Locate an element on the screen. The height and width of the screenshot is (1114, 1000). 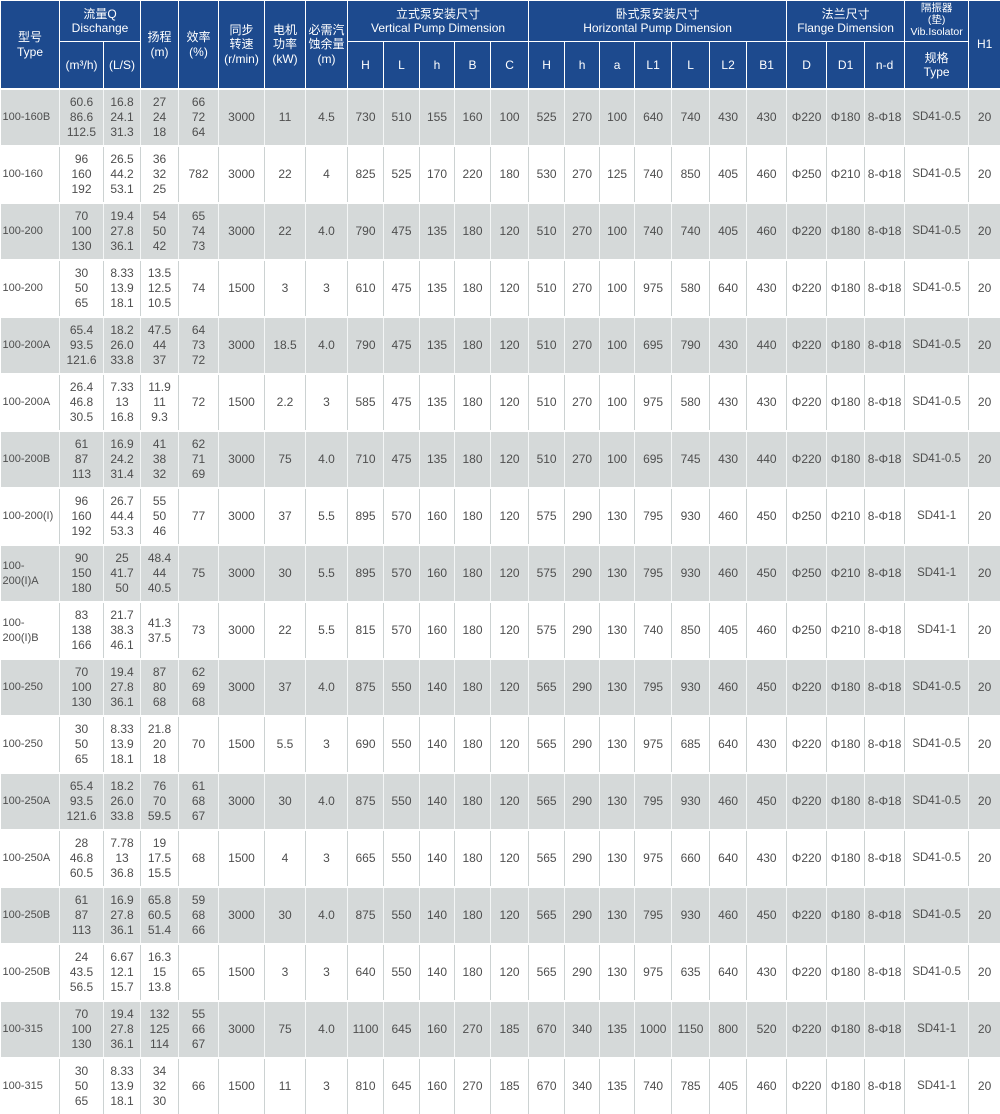
cell-power: 2.2 is located at coordinates (285, 402).